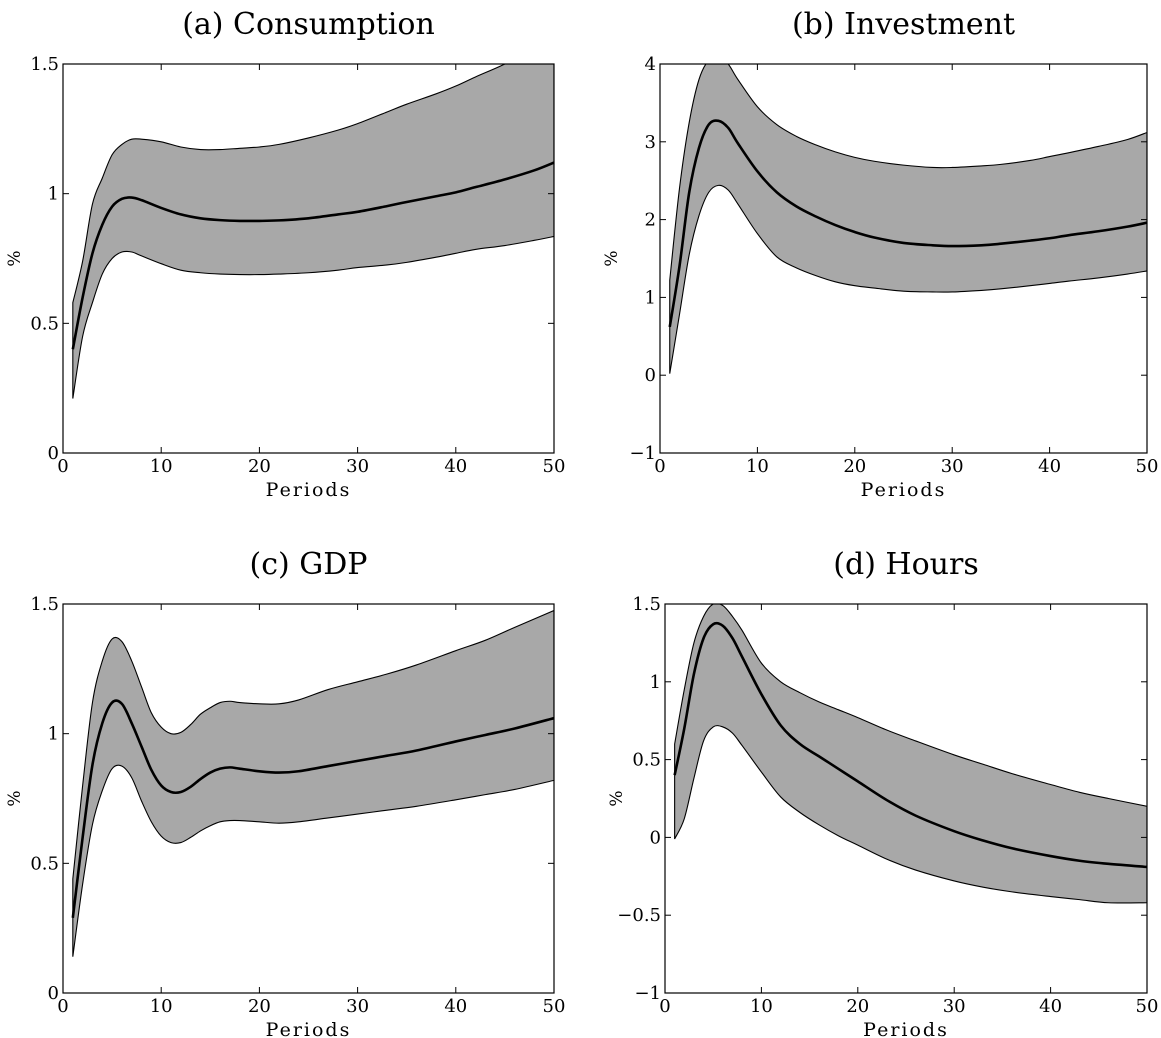  I want to click on confidence-band-b, so click(908, 219).